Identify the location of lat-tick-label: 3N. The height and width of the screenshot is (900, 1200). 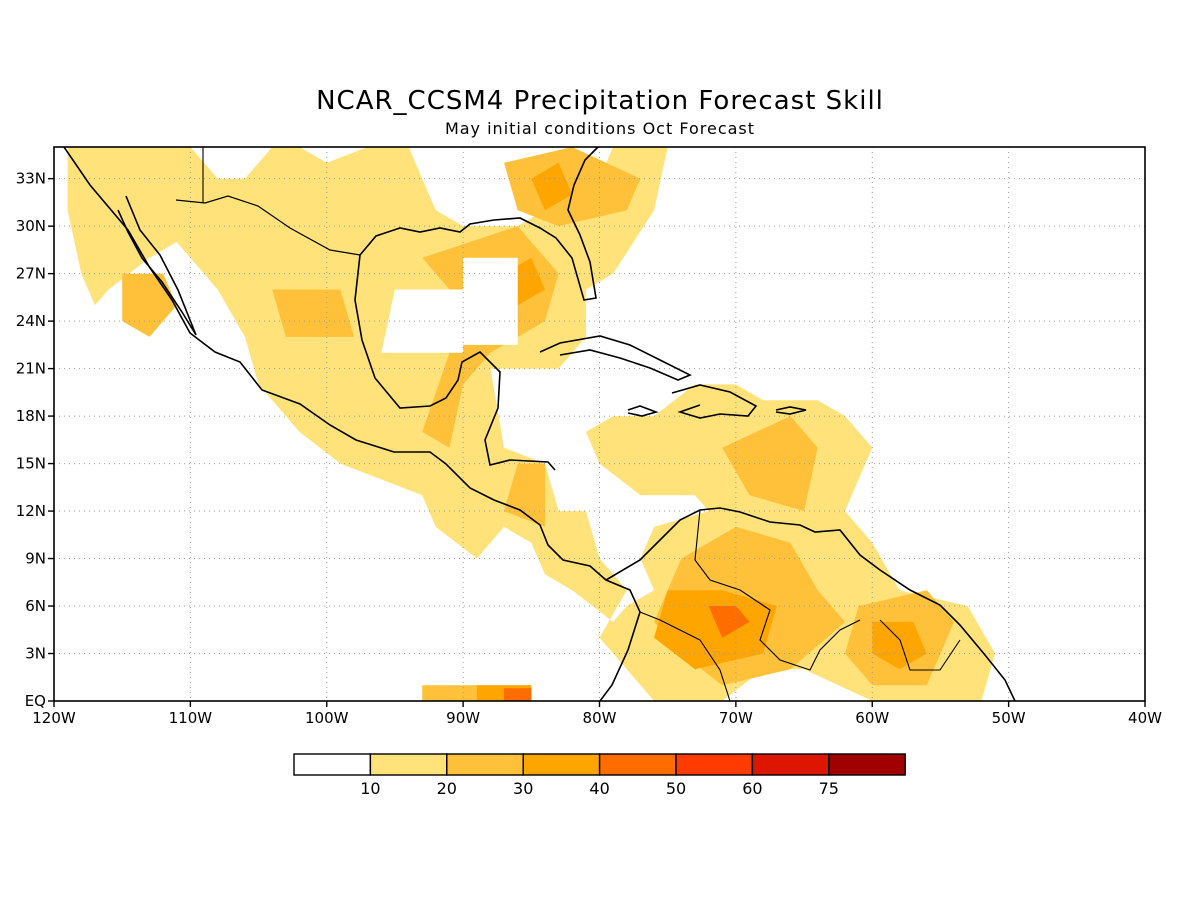
(35, 654).